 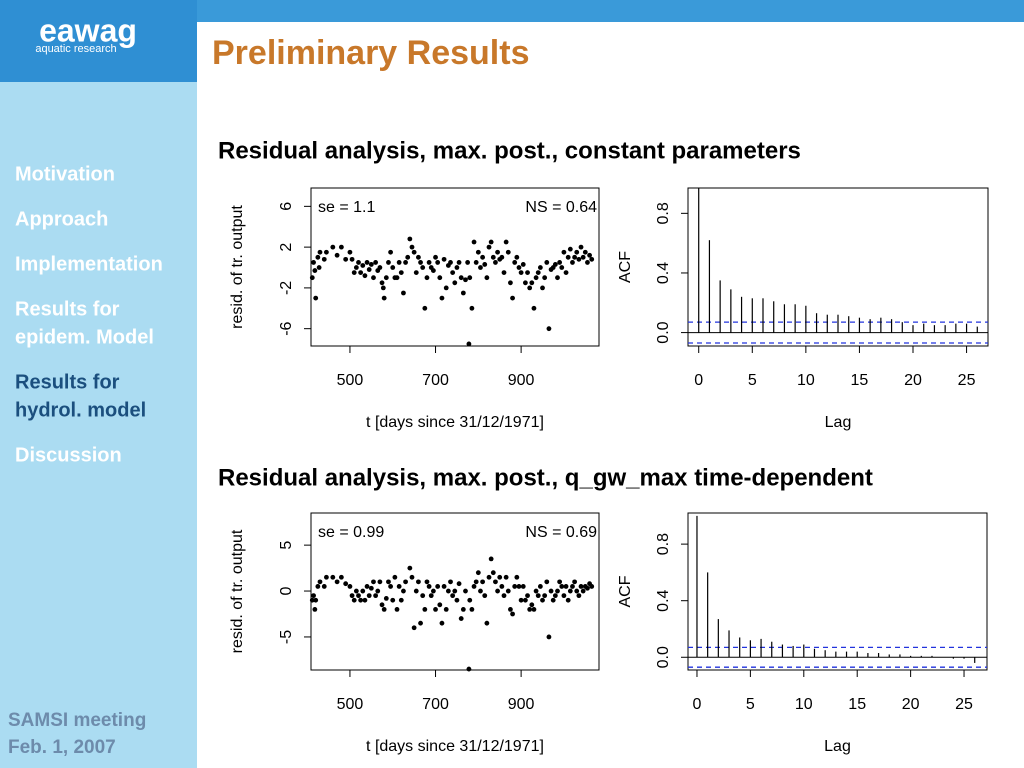 I want to click on nav-item: Implementation, so click(x=89, y=264).